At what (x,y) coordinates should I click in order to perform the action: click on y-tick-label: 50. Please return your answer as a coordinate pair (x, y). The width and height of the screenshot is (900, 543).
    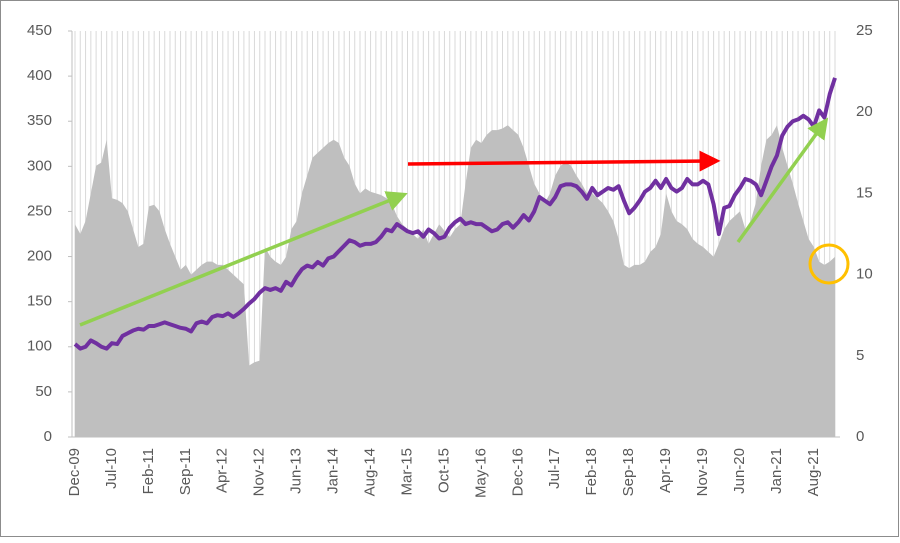
    Looking at the image, I should click on (43, 391).